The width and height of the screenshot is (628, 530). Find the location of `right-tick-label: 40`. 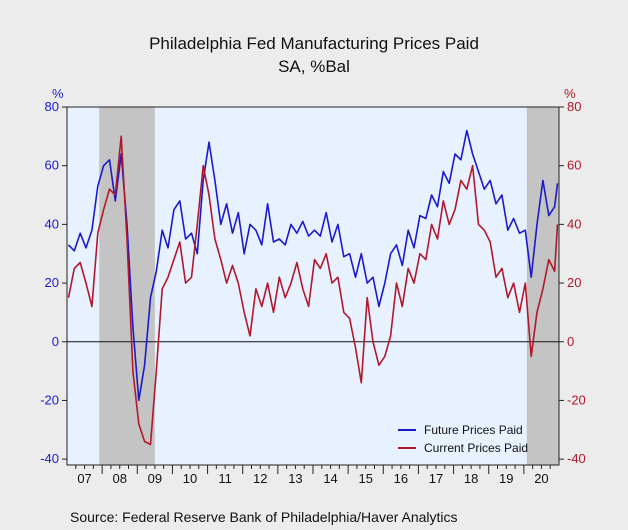

right-tick-label: 40 is located at coordinates (574, 223).